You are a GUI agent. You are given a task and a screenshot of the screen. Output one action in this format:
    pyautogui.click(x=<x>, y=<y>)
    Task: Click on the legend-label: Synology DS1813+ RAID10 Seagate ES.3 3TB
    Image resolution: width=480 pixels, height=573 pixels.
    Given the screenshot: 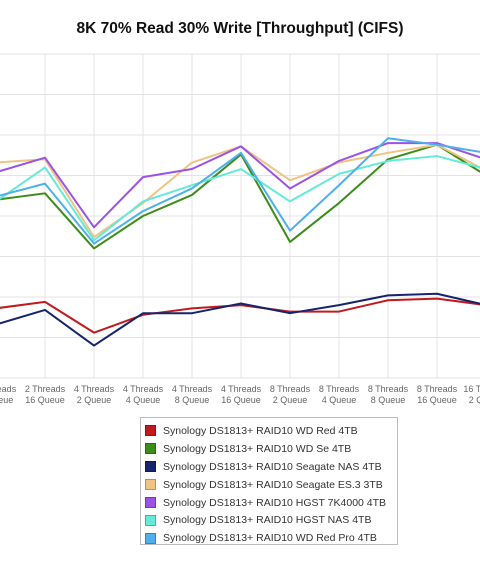 What is the action you would take?
    pyautogui.click(x=273, y=484)
    